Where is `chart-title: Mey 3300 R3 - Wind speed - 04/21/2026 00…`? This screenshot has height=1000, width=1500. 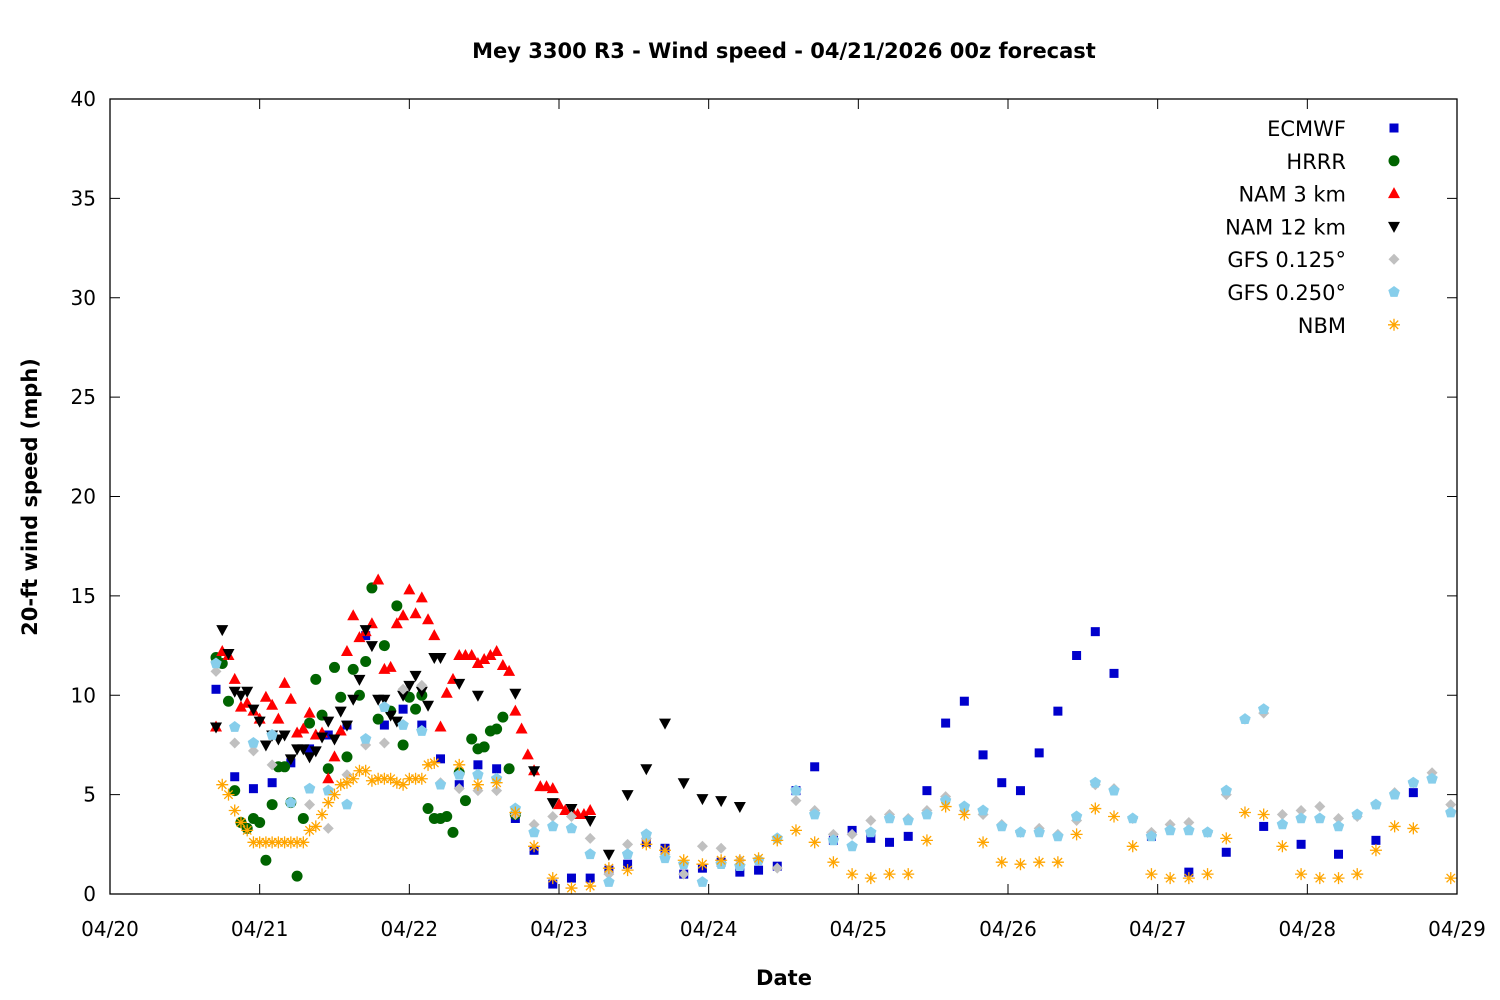 chart-title: Mey 3300 R3 - Wind speed - 04/21/2026 00… is located at coordinates (784, 51).